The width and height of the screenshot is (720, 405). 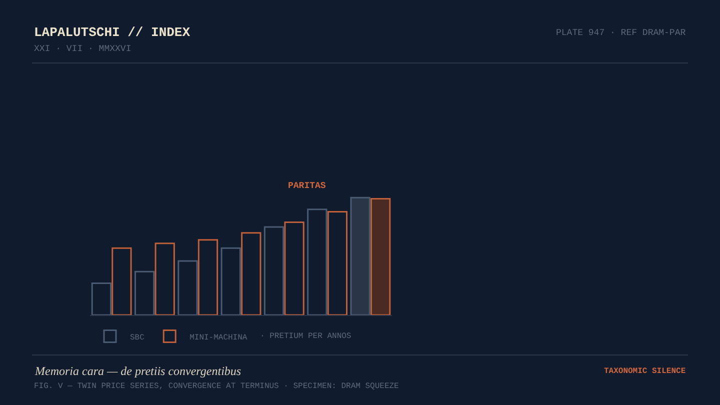 What do you see at coordinates (112, 32) in the screenshot?
I see `chart-title: LAPALUTSCHI // INDEX` at bounding box center [112, 32].